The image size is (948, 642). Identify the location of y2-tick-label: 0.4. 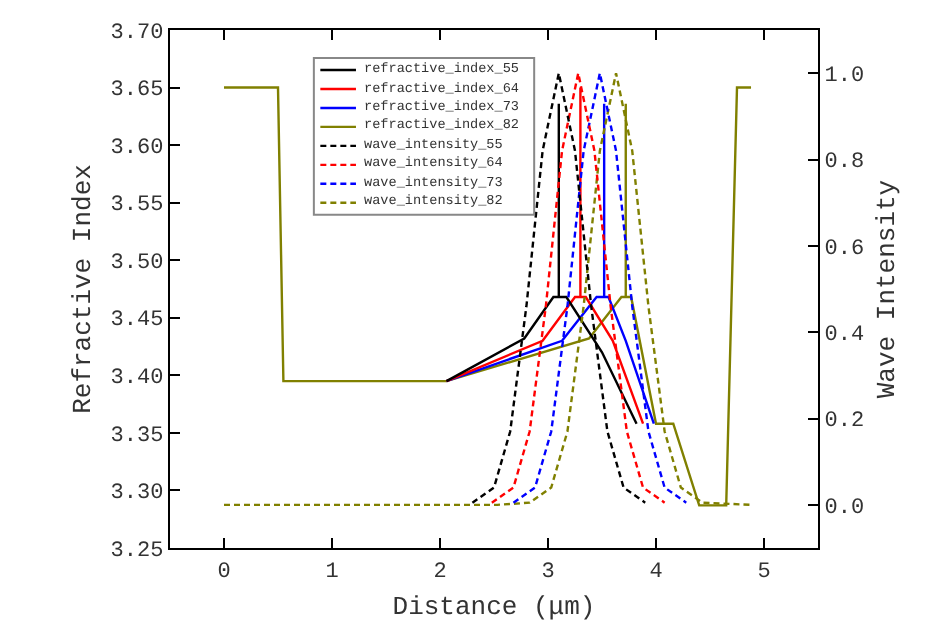
(844, 335).